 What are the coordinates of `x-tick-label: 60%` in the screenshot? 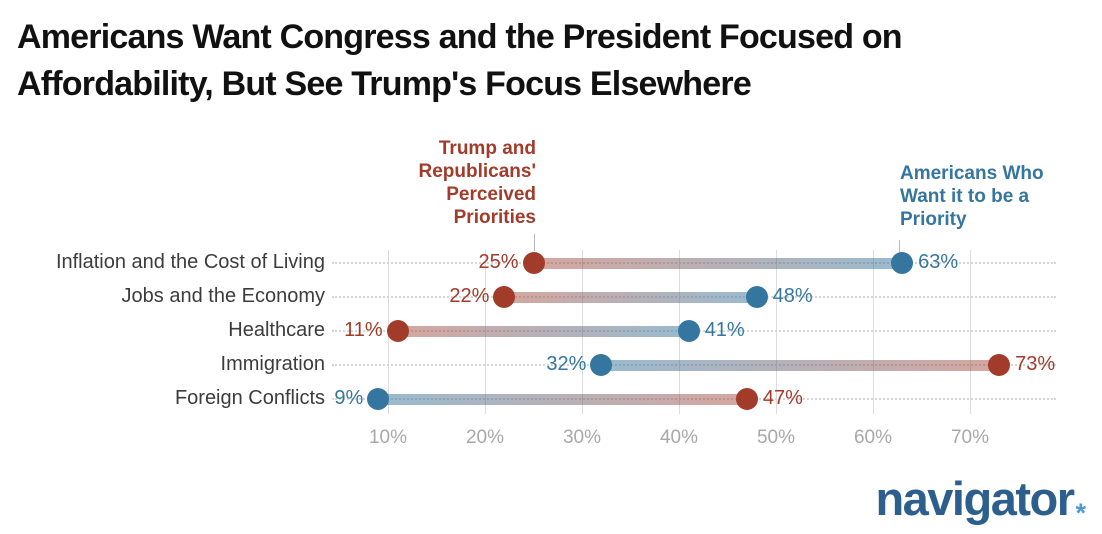 It's located at (873, 437).